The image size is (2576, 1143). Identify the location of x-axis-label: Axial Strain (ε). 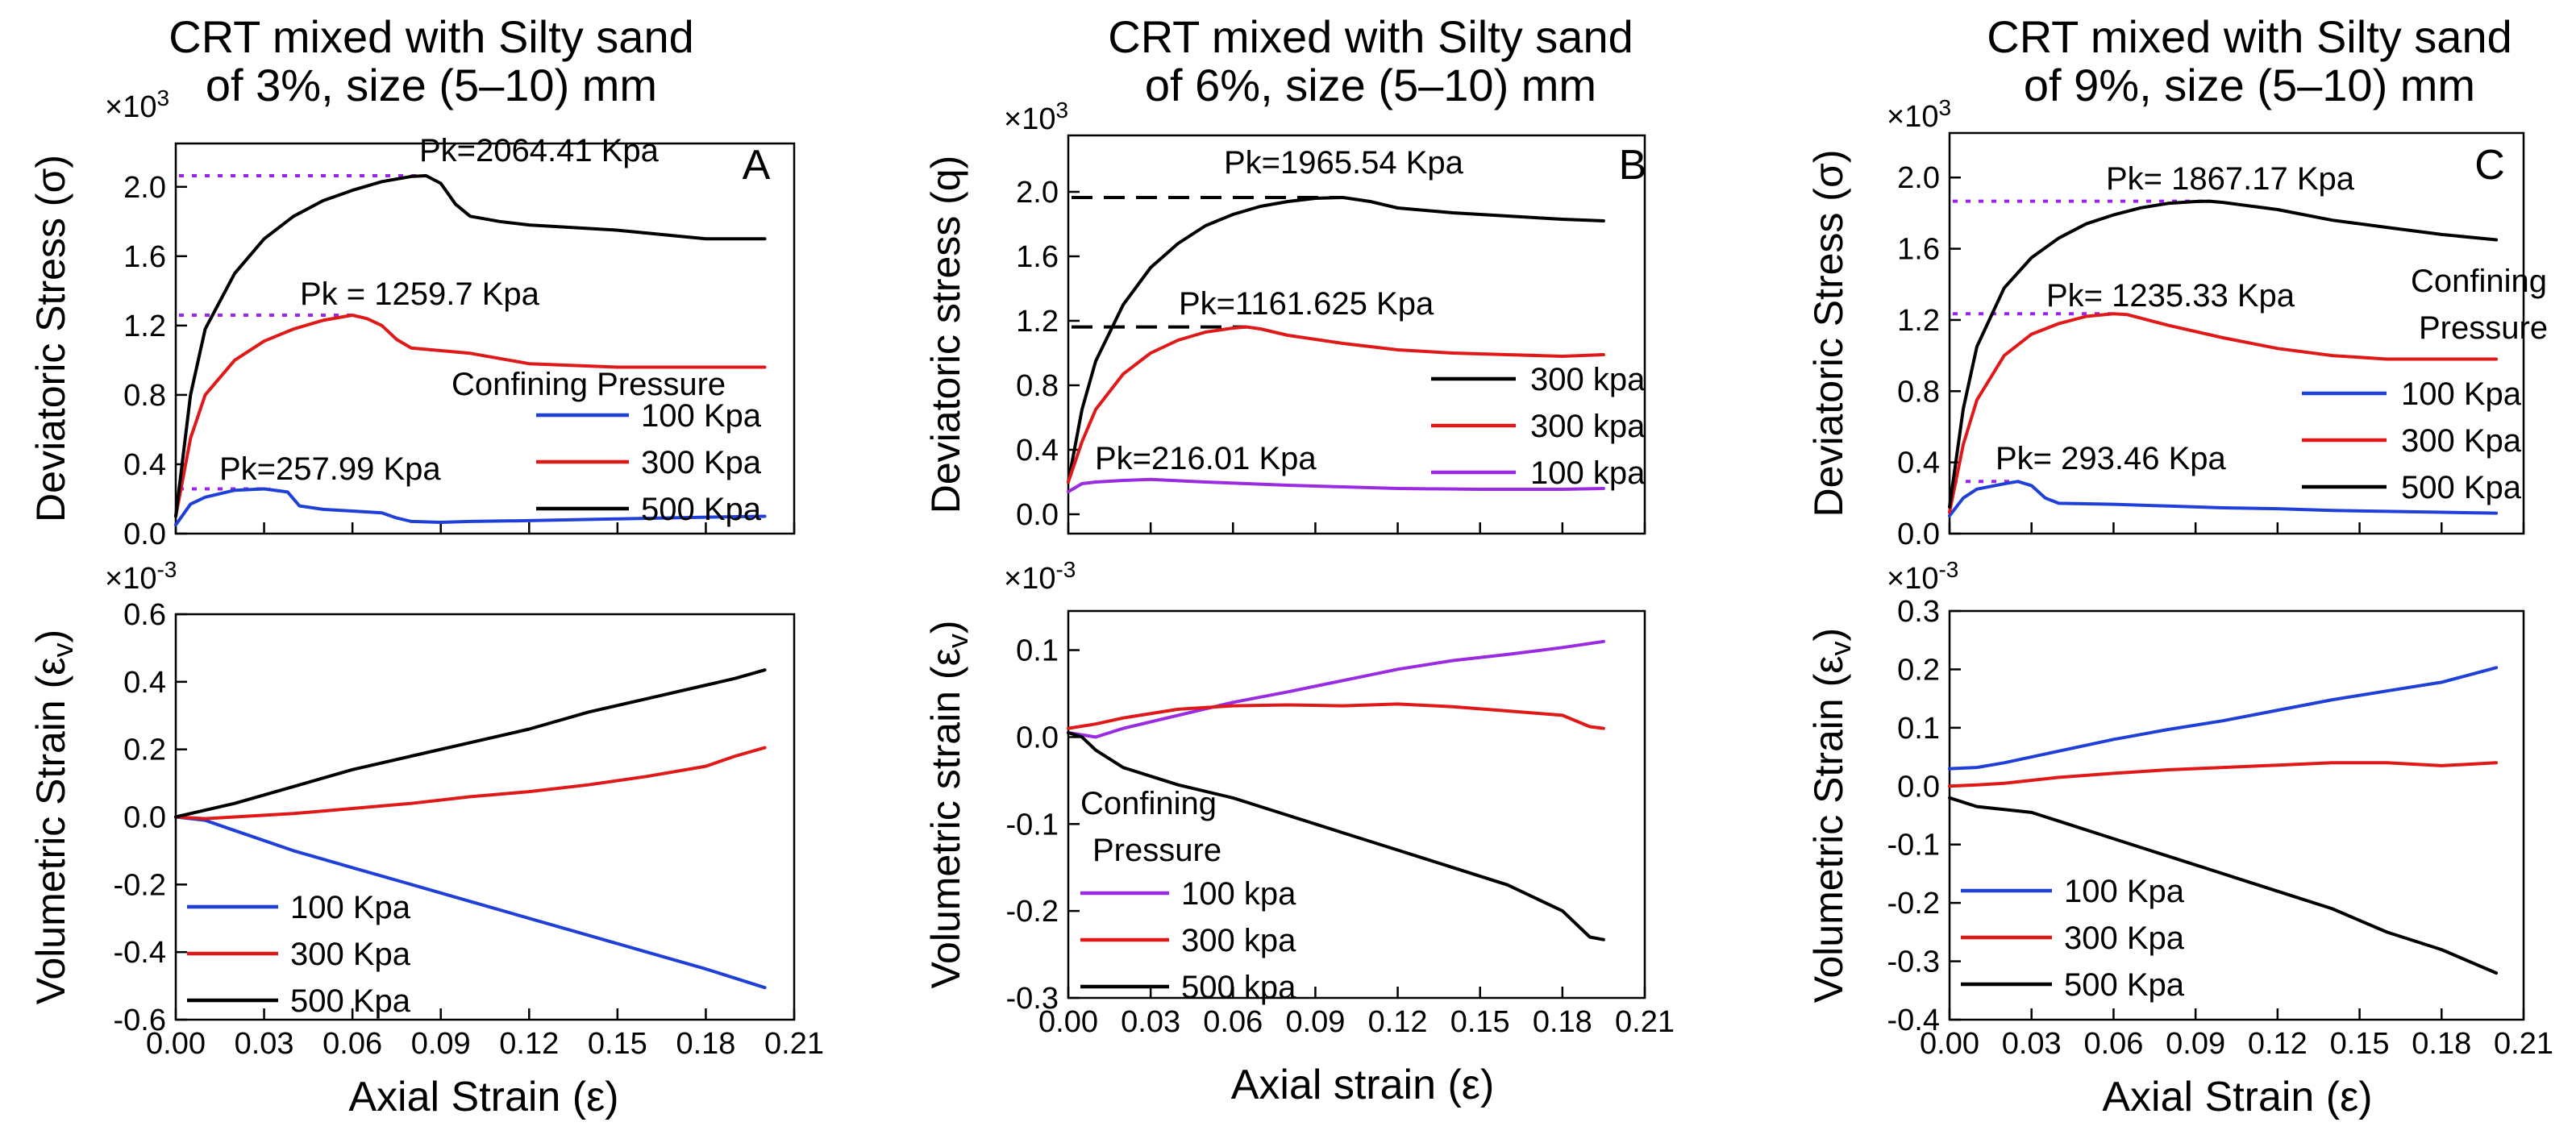
(2237, 1097).